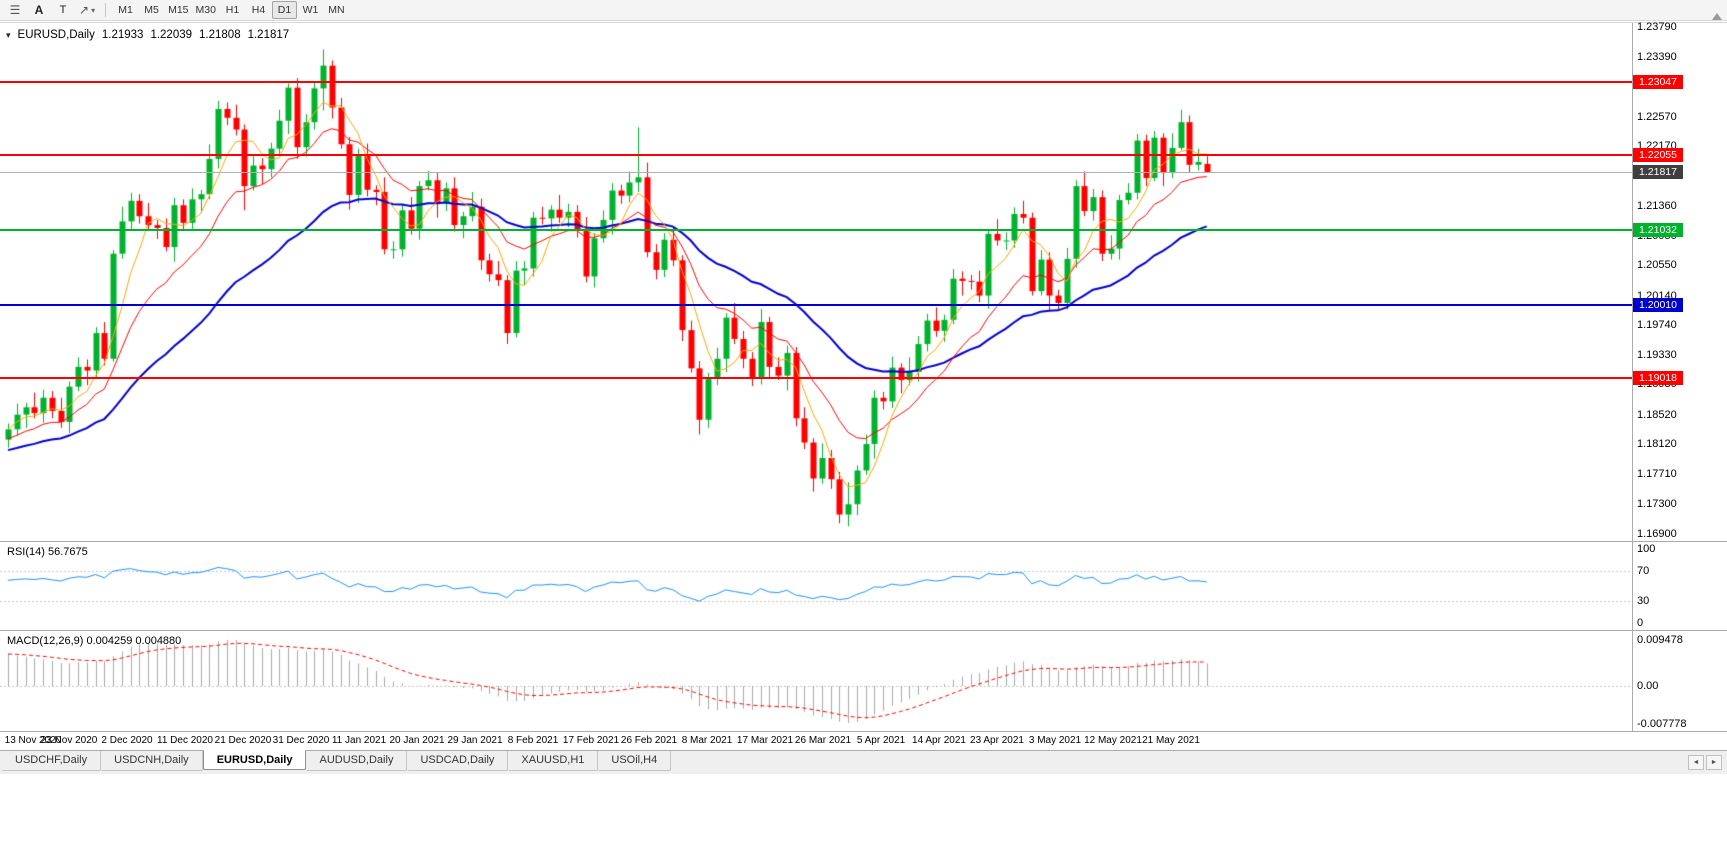 Image resolution: width=1727 pixels, height=852 pixels. I want to click on timeframe-group: M1 M5 M15 M30 H1 H4 D1 W1 MN, so click(231, 10).